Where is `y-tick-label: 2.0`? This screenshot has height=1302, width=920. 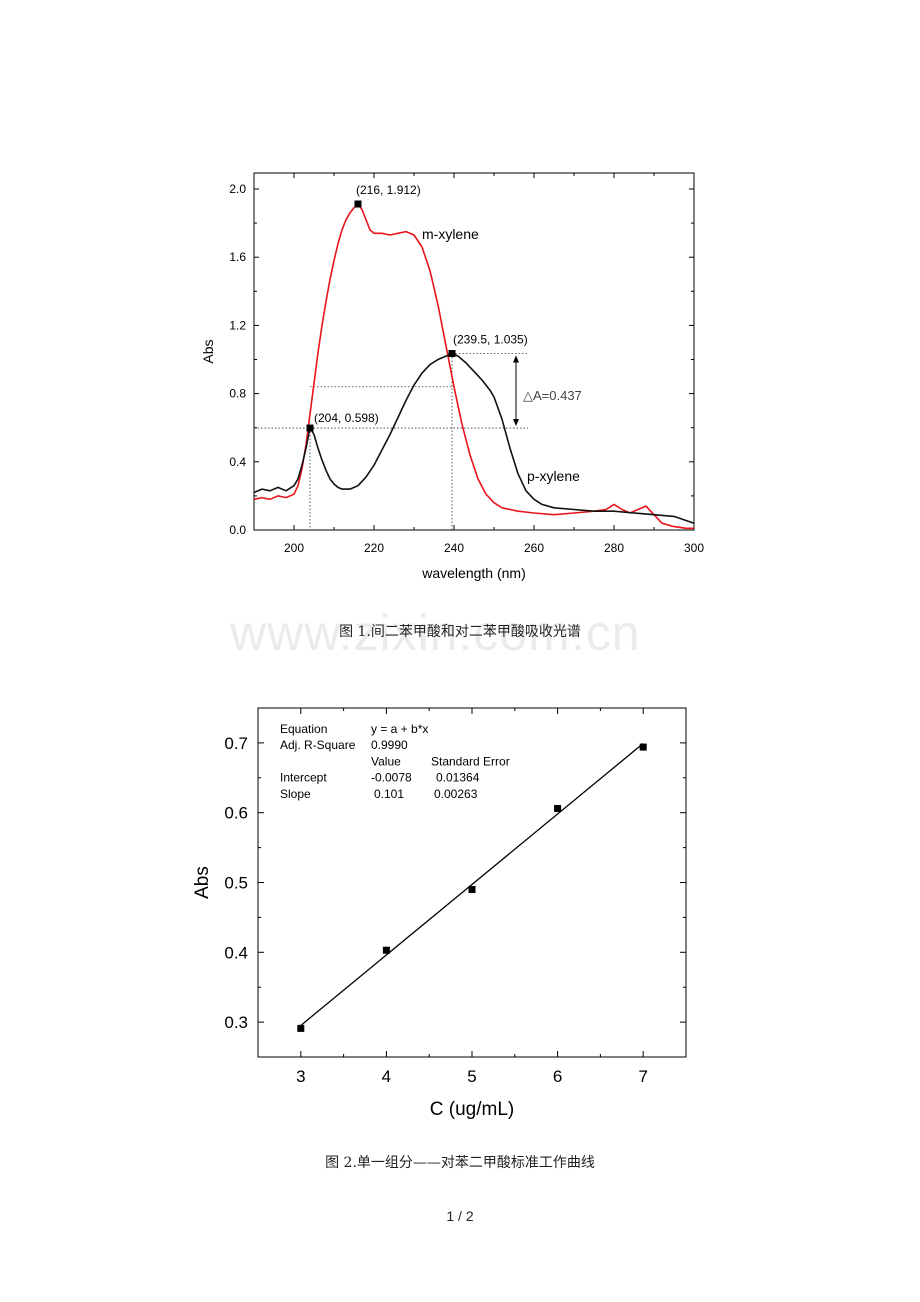 y-tick-label: 2.0 is located at coordinates (237, 189).